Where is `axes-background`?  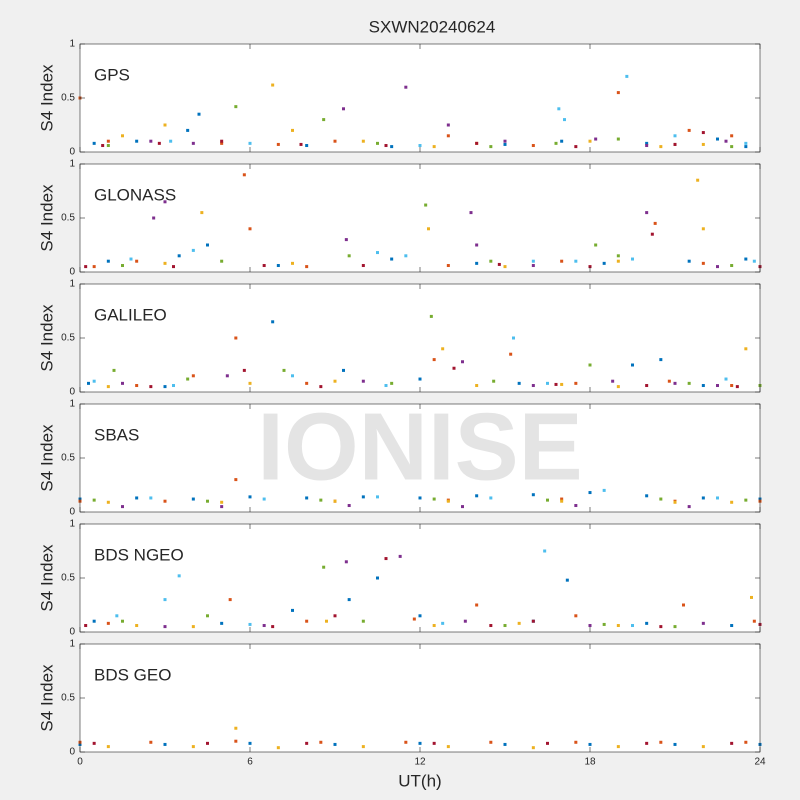 axes-background is located at coordinates (420, 218).